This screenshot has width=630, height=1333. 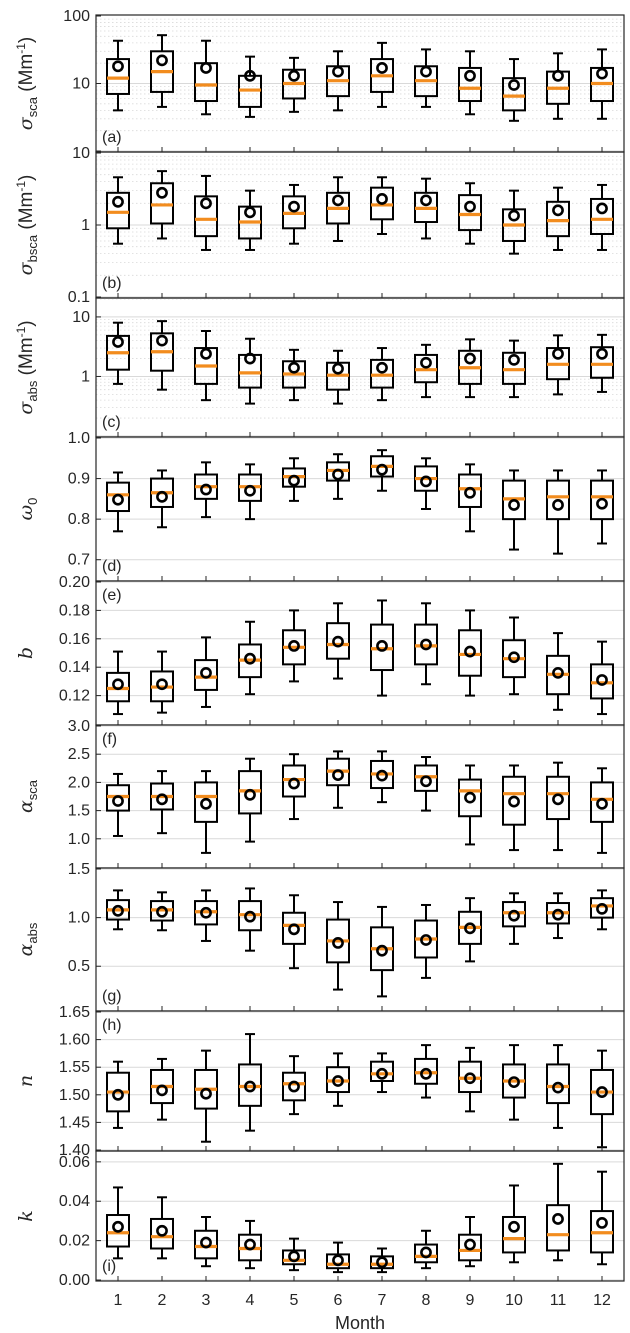 I want to click on panel-label: (b), so click(x=112, y=283).